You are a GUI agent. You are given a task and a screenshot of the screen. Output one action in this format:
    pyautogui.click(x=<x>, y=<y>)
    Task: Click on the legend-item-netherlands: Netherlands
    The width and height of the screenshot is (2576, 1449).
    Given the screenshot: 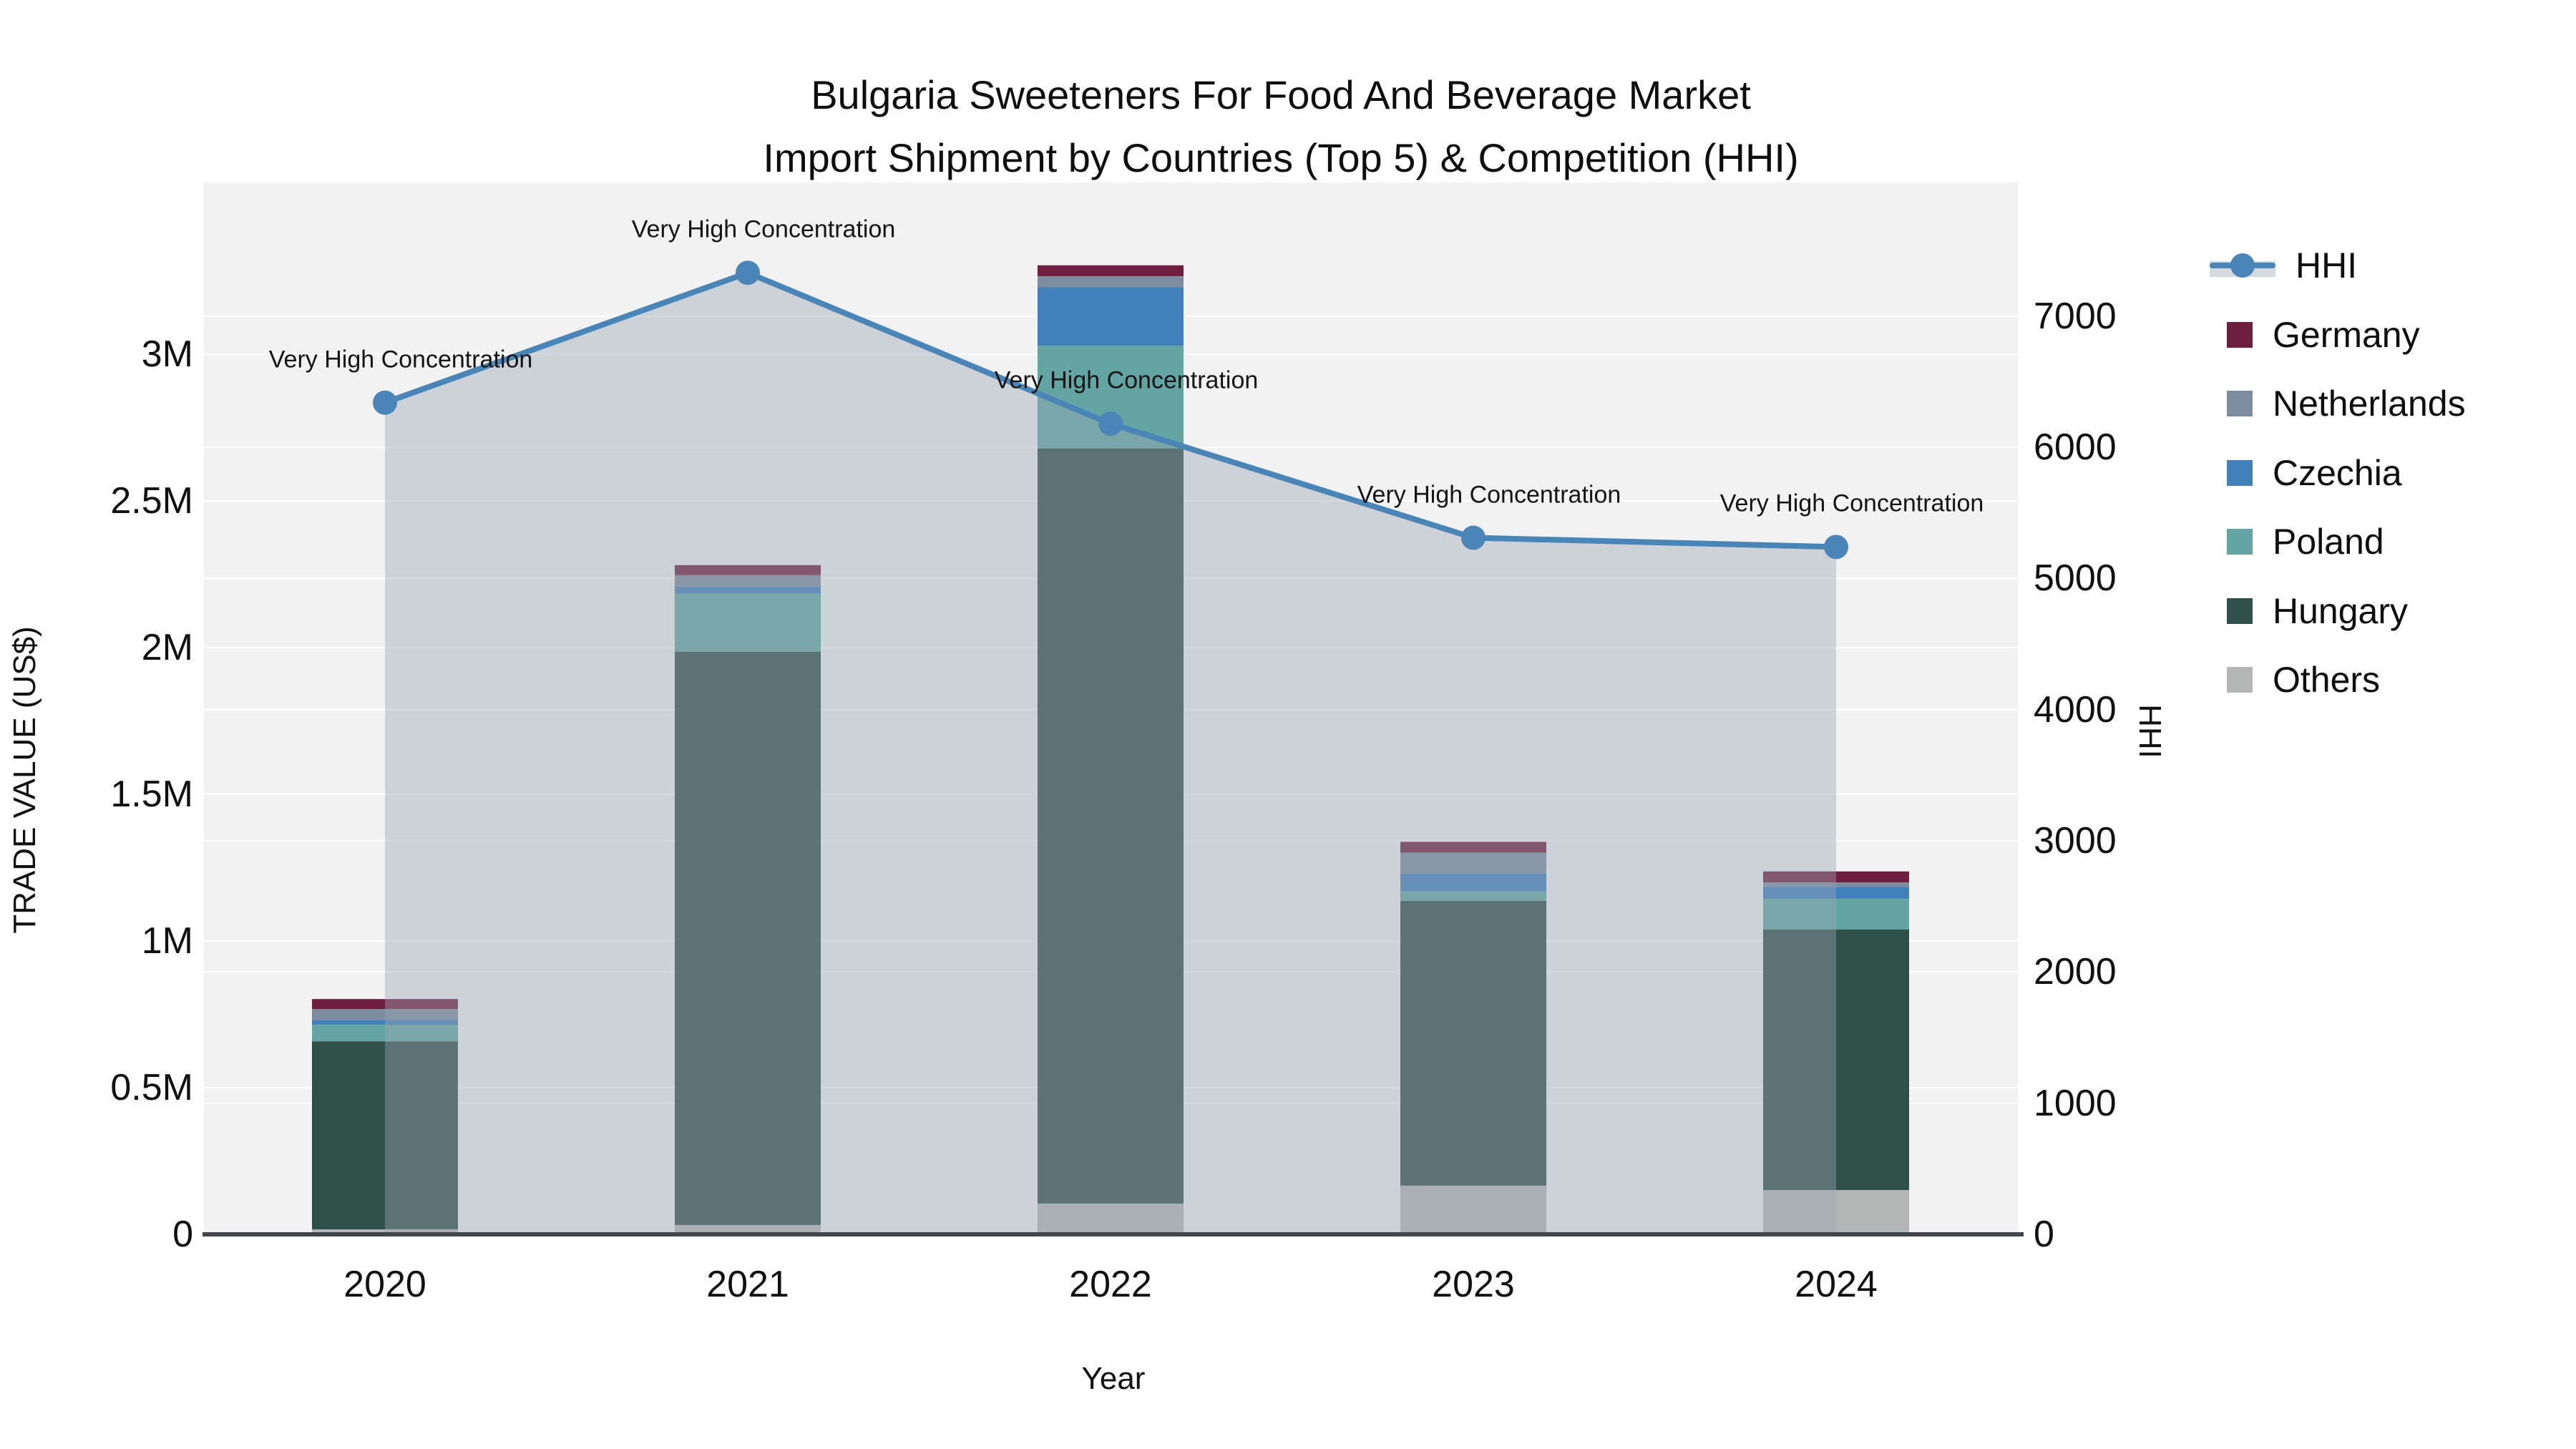 What is the action you would take?
    pyautogui.click(x=2338, y=403)
    